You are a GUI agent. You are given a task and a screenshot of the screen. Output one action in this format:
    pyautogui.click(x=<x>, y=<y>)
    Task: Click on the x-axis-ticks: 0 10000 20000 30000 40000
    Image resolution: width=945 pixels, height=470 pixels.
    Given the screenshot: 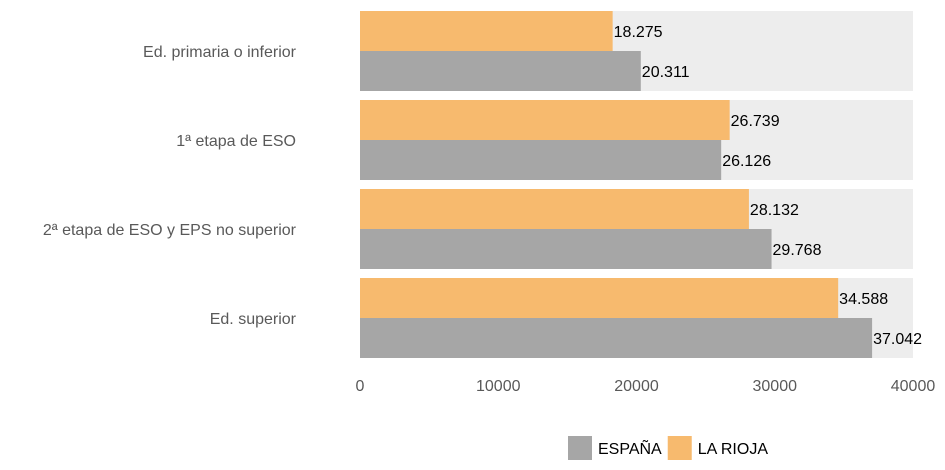 What is the action you would take?
    pyautogui.click(x=646, y=386)
    